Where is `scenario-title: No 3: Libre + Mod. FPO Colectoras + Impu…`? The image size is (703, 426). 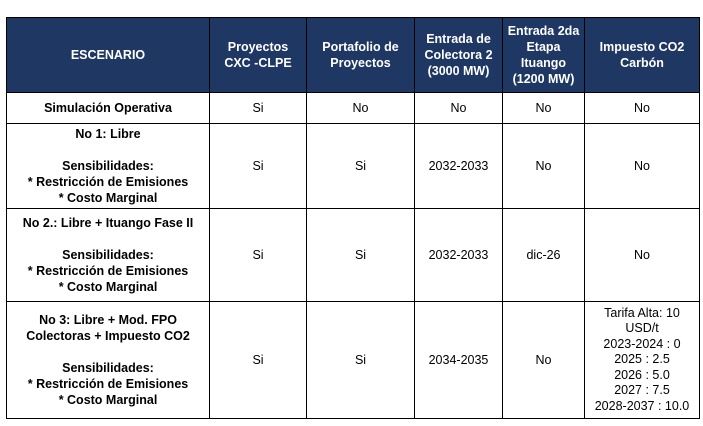 scenario-title: No 3: Libre + Mod. FPO Colectoras + Impu… is located at coordinates (108, 328).